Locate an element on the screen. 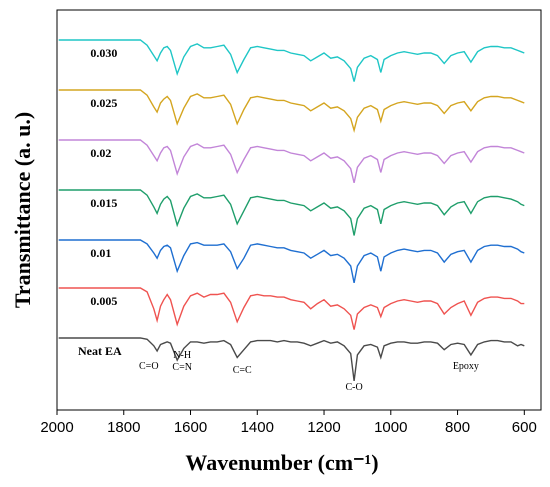 This screenshot has width=550, height=487. x-tick-label: 1200 is located at coordinates (323, 427).